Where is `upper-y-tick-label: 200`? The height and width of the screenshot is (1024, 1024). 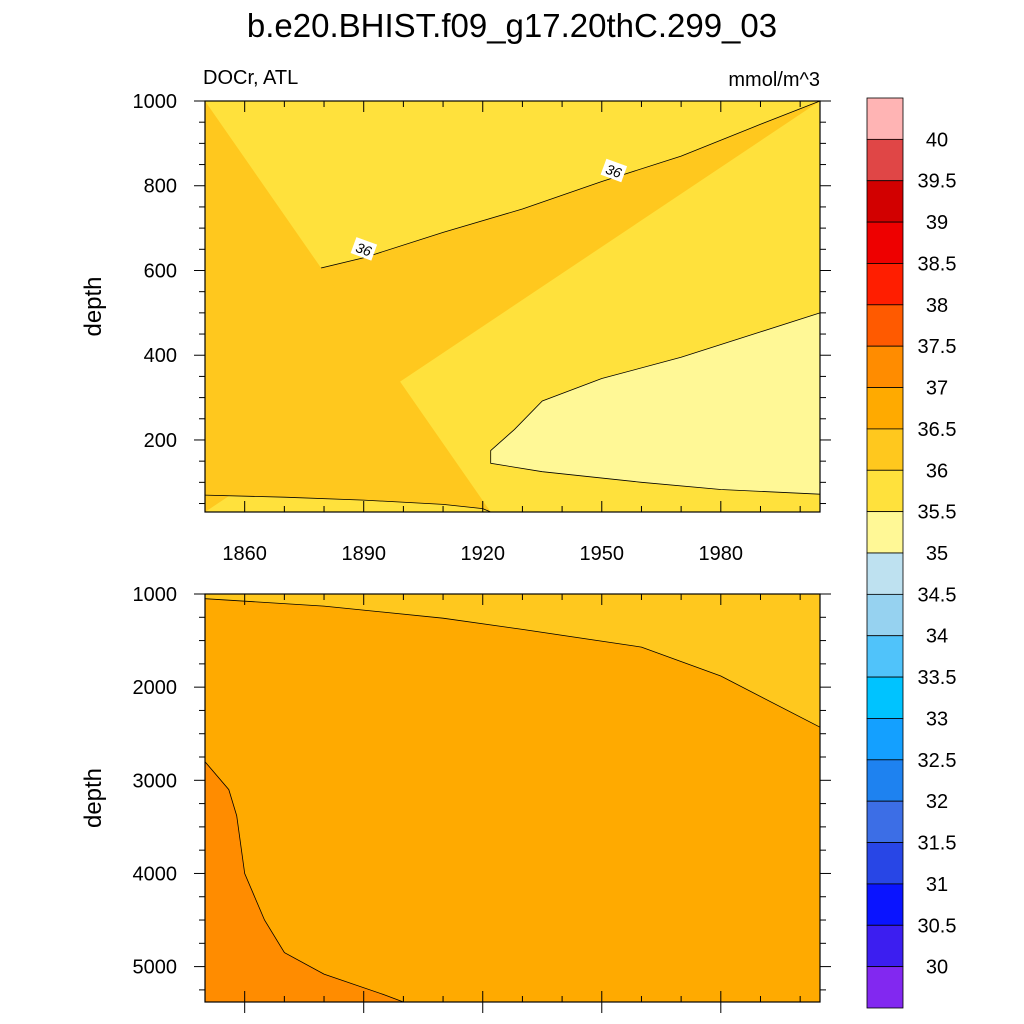
upper-y-tick-label: 200 is located at coordinates (160, 441).